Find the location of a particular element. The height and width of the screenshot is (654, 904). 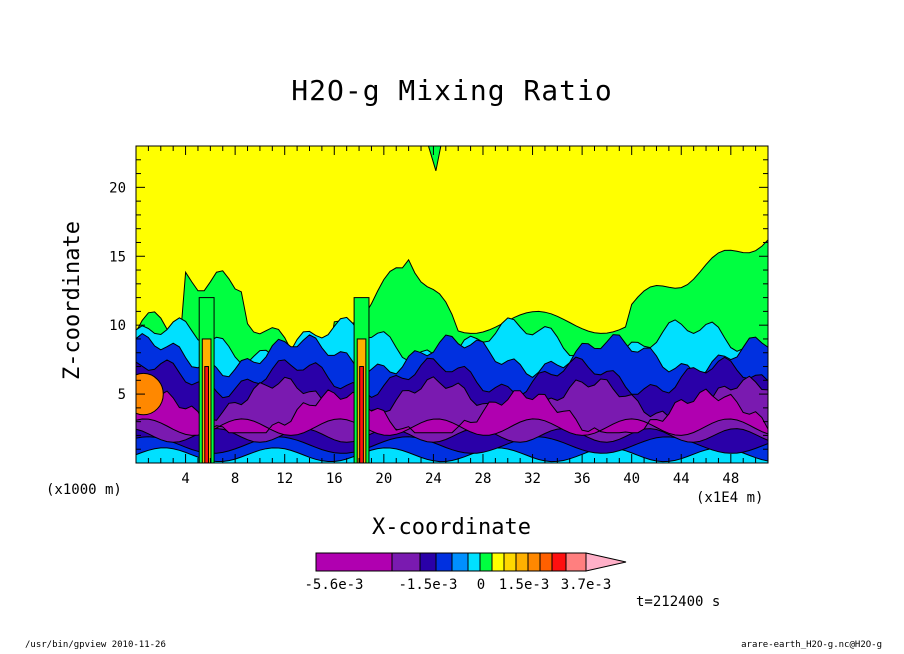

footer-left: /usr/bin/gpview 2010-11-26 is located at coordinates (95, 645).